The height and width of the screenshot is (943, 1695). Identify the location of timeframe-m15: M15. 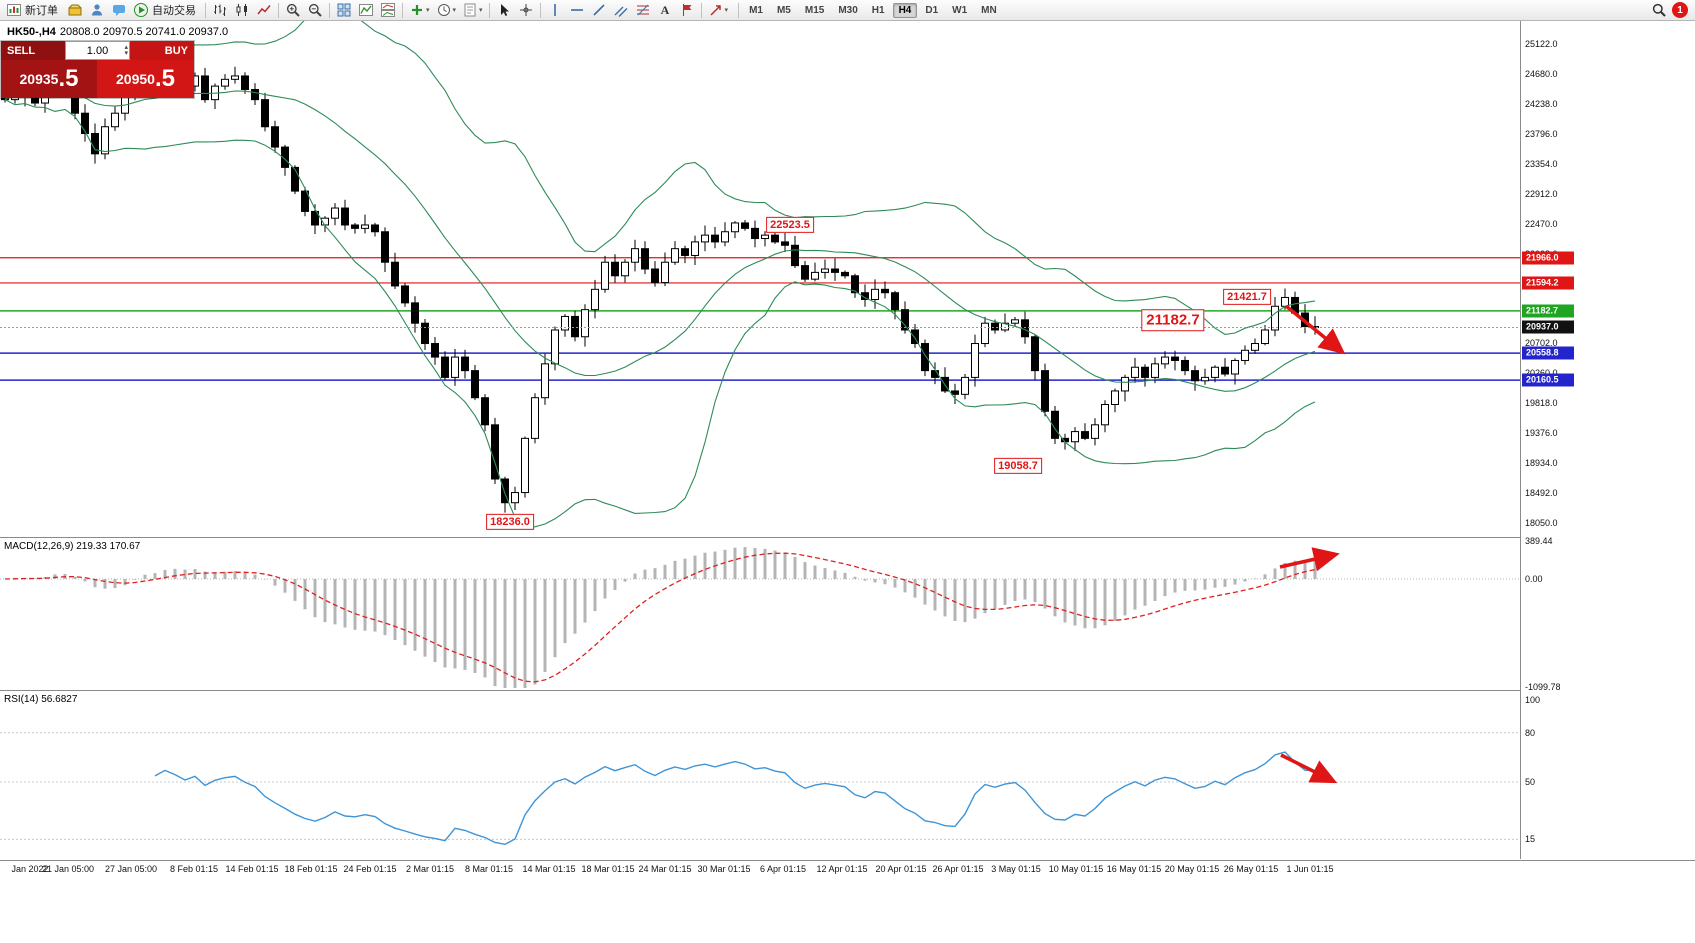
(814, 10).